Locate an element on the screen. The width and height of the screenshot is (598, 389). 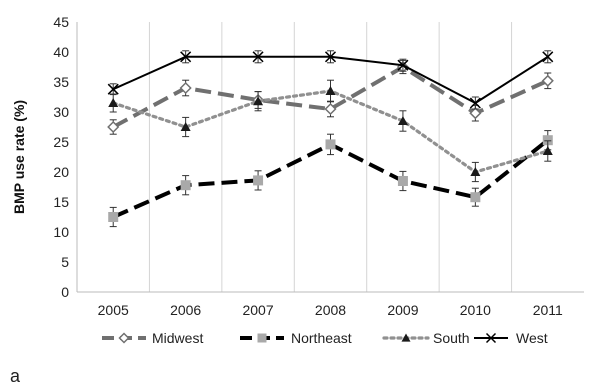
y-tick-label-10: 10 is located at coordinates (61, 232).